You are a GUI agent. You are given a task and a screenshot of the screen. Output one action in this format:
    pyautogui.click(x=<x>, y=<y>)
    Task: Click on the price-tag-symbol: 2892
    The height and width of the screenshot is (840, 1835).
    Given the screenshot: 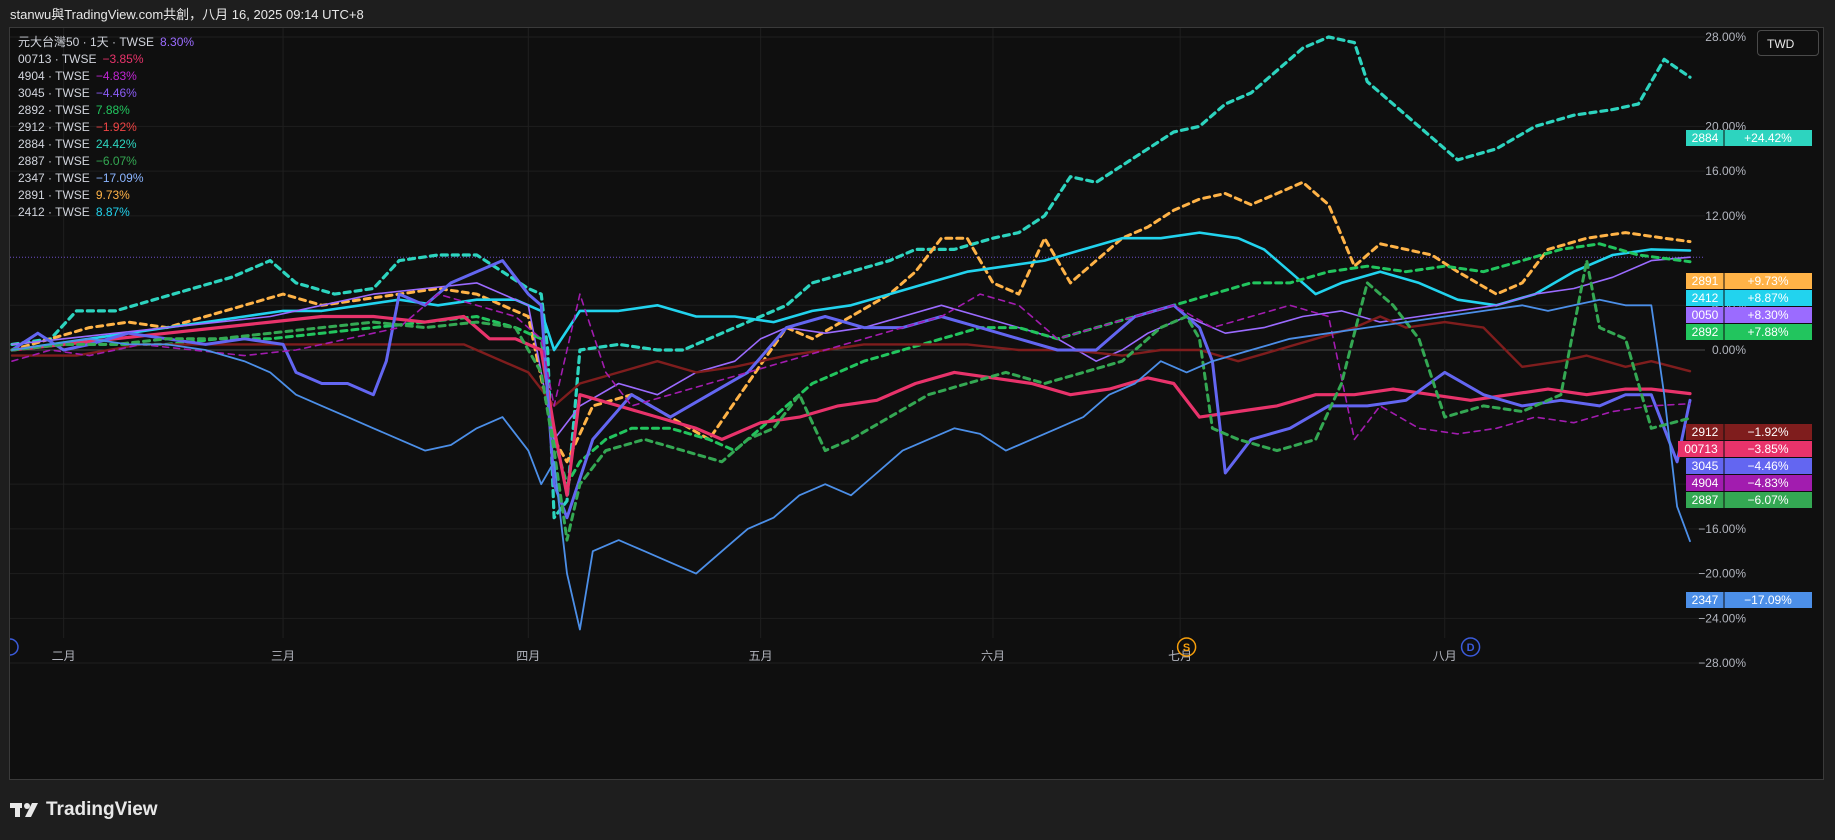 What is the action you would take?
    pyautogui.click(x=1705, y=332)
    